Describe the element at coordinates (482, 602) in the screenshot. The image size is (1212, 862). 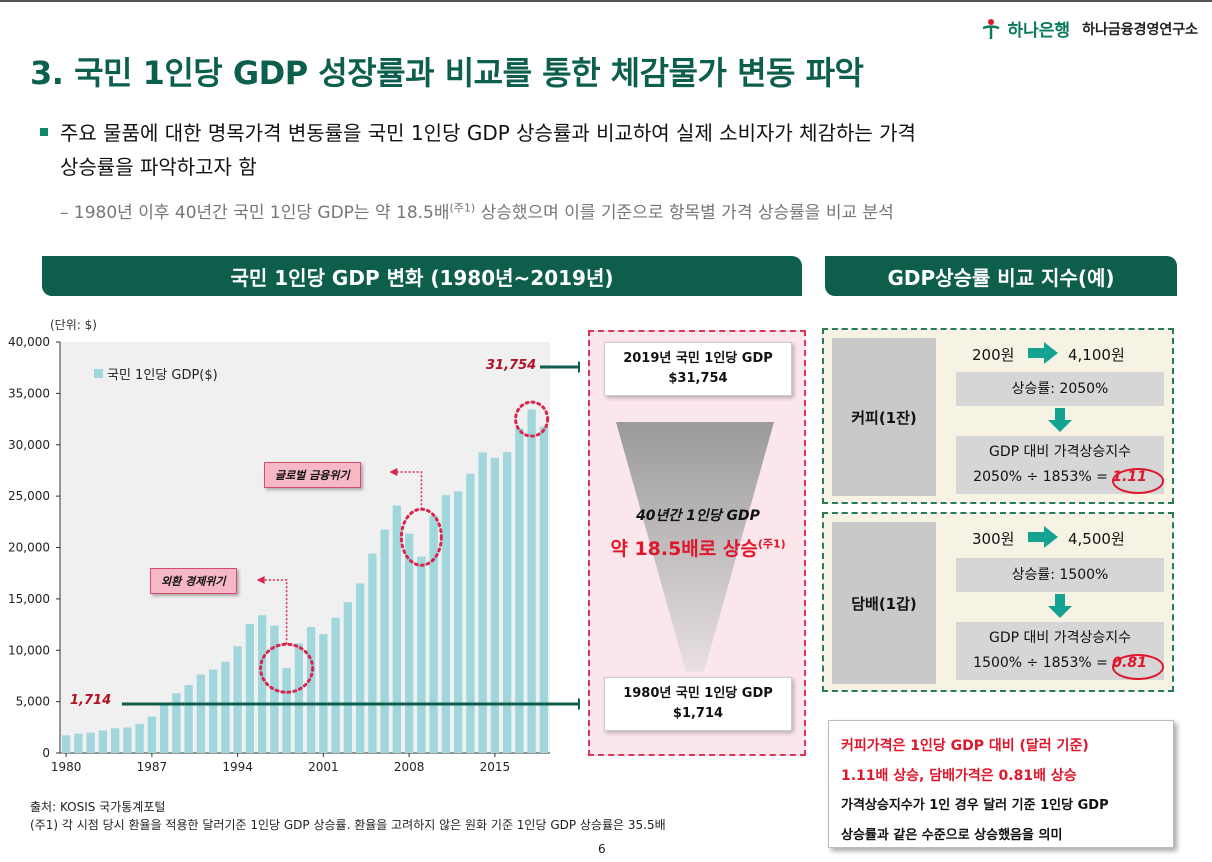
I see `bar-2014` at that location.